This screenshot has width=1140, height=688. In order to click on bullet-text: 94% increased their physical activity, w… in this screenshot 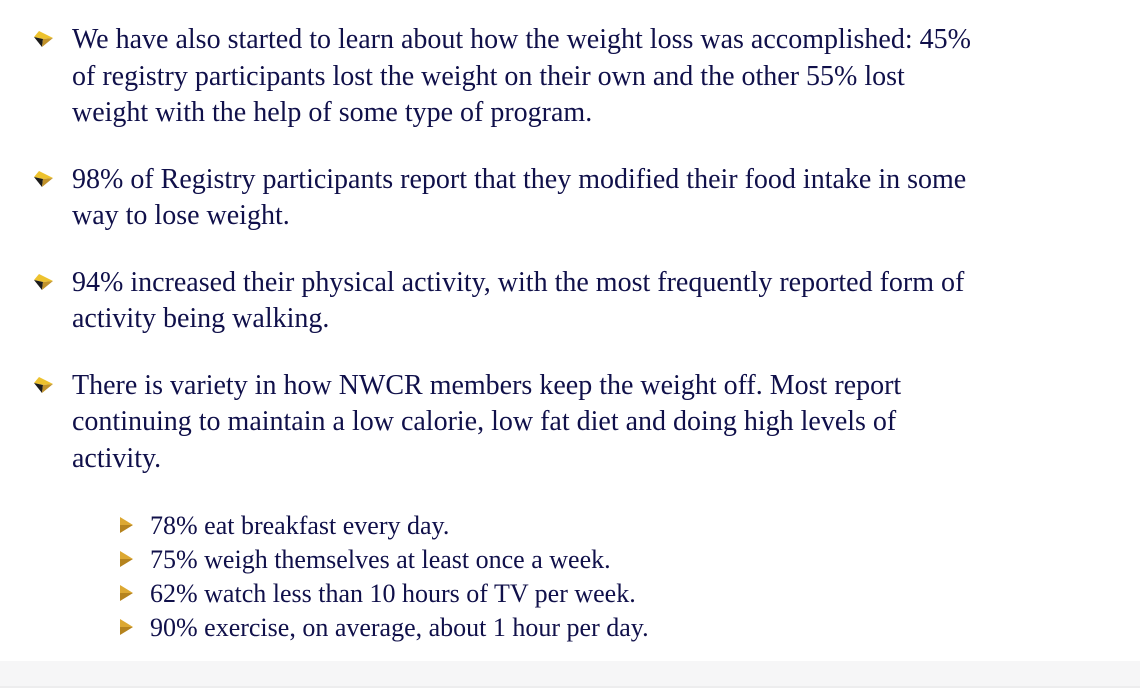, I will do `click(518, 300)`.